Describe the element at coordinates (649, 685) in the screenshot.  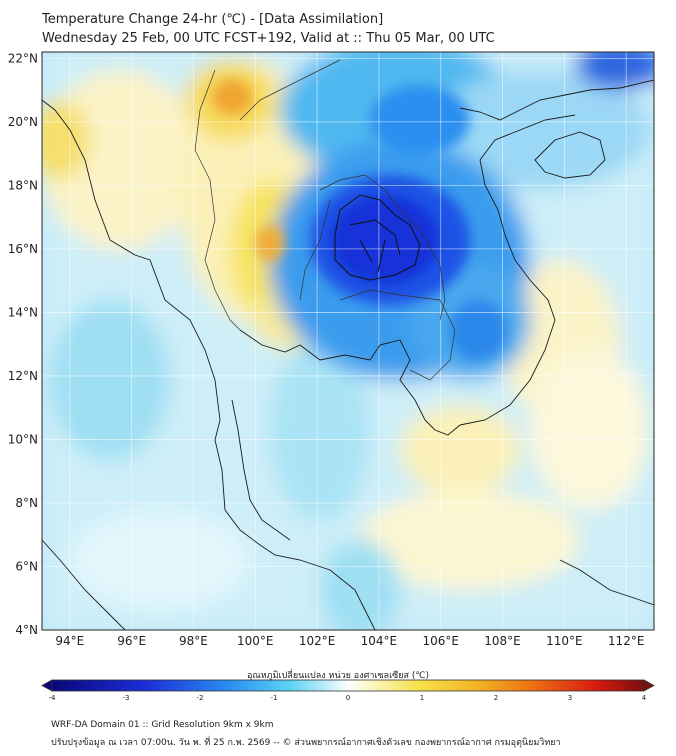
I see `colorbar-max-arrow` at that location.